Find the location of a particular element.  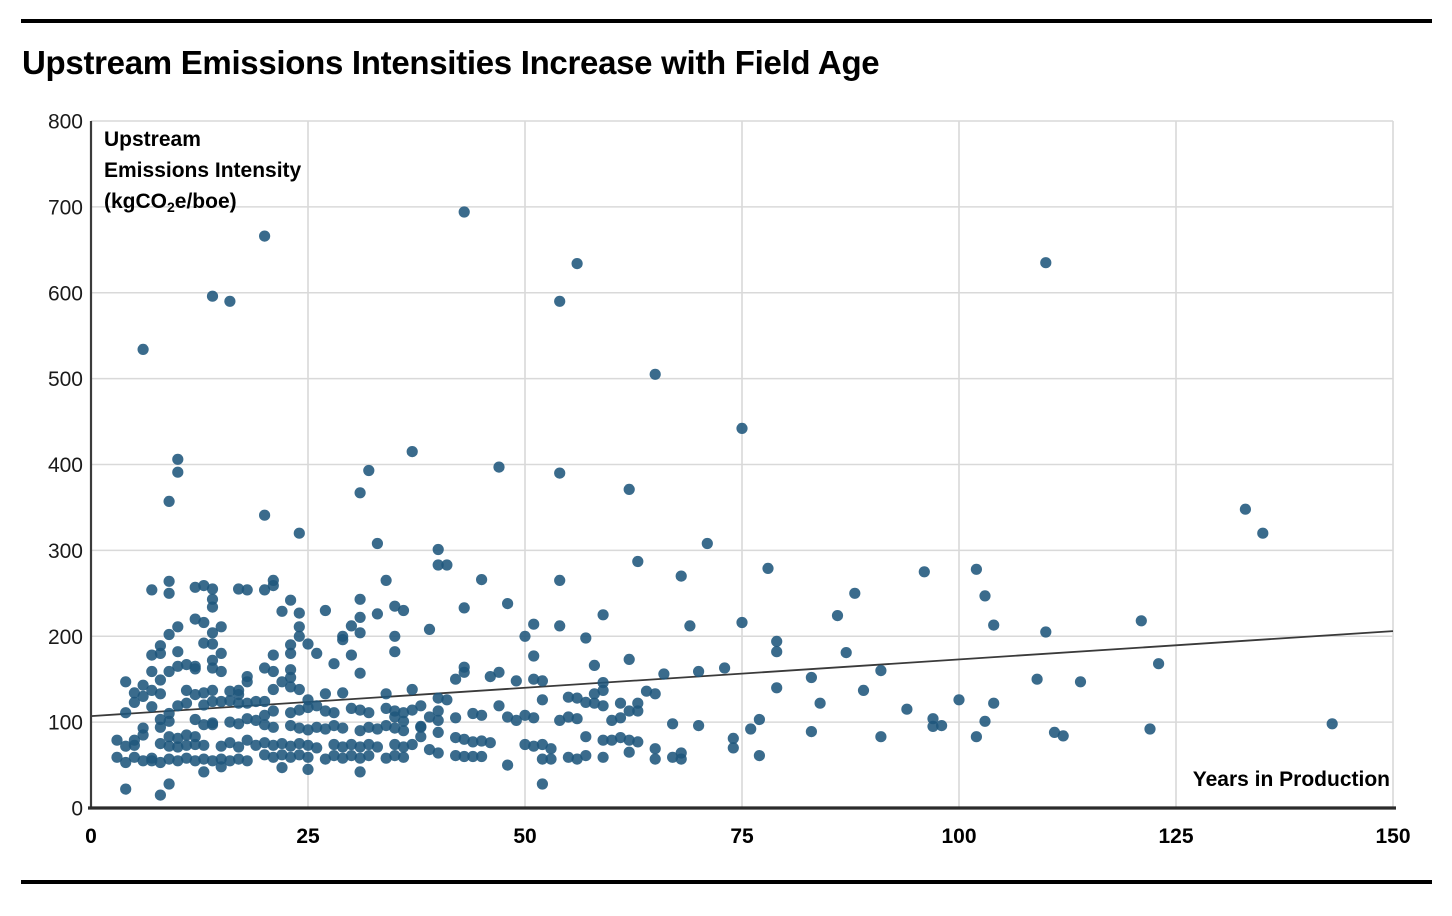

x-tick-label: 75 is located at coordinates (742, 836).